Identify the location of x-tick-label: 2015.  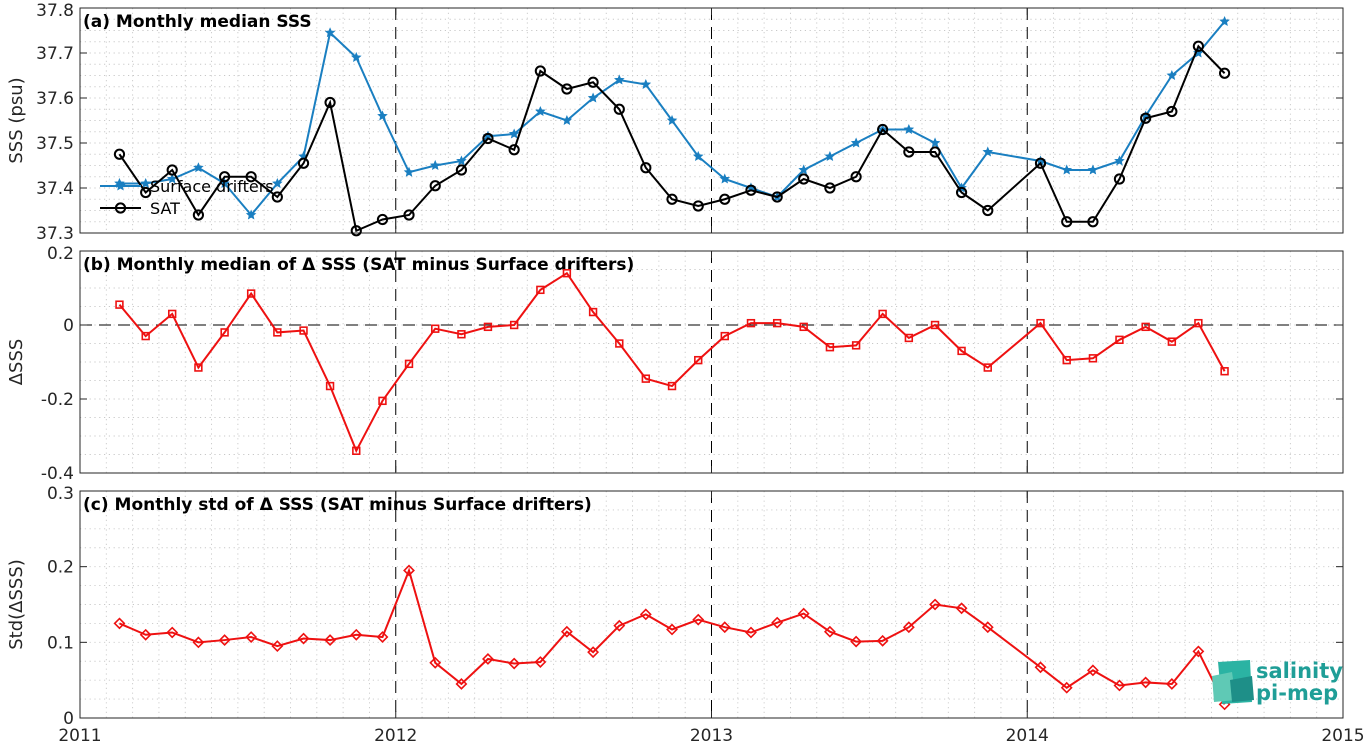
(1342, 735).